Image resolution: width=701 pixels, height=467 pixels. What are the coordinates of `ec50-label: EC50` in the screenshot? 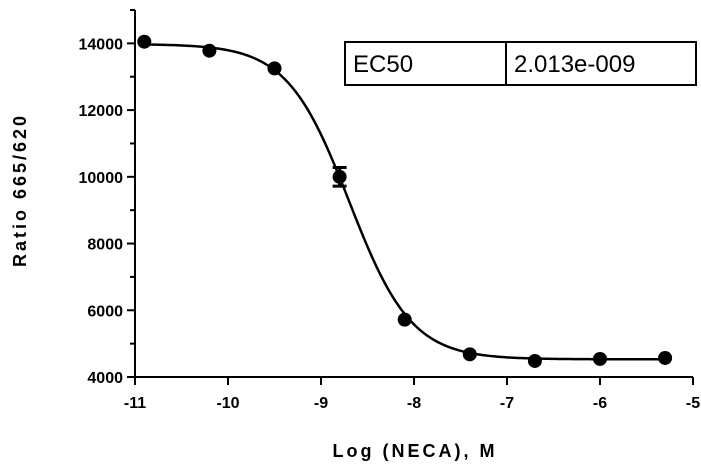 It's located at (383, 64).